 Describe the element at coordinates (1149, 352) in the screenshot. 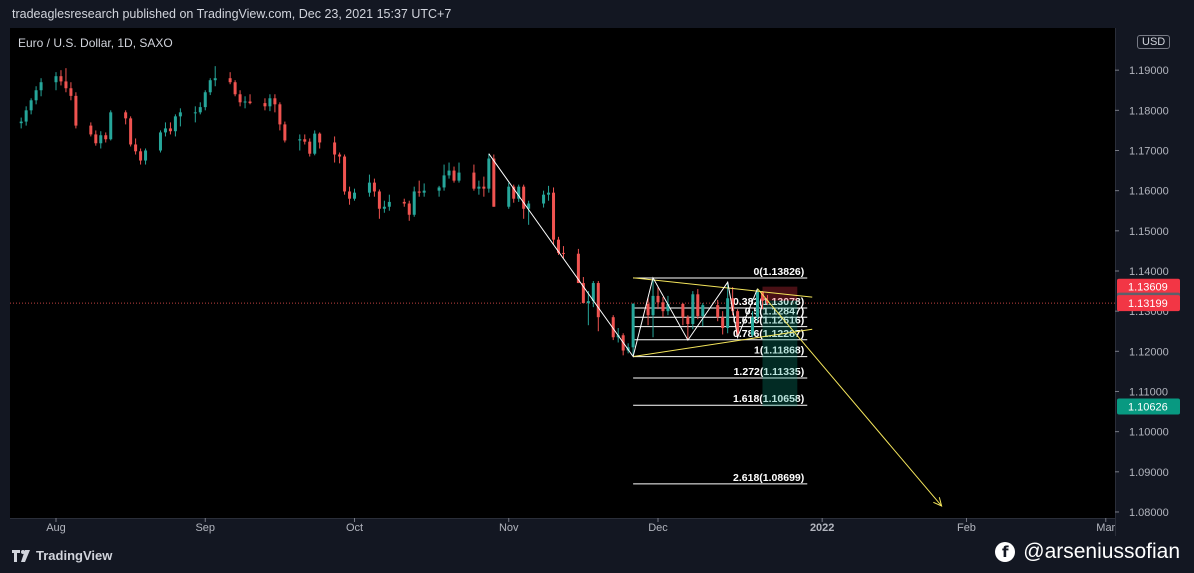

I see `y-tick-label: 1.12000` at that location.